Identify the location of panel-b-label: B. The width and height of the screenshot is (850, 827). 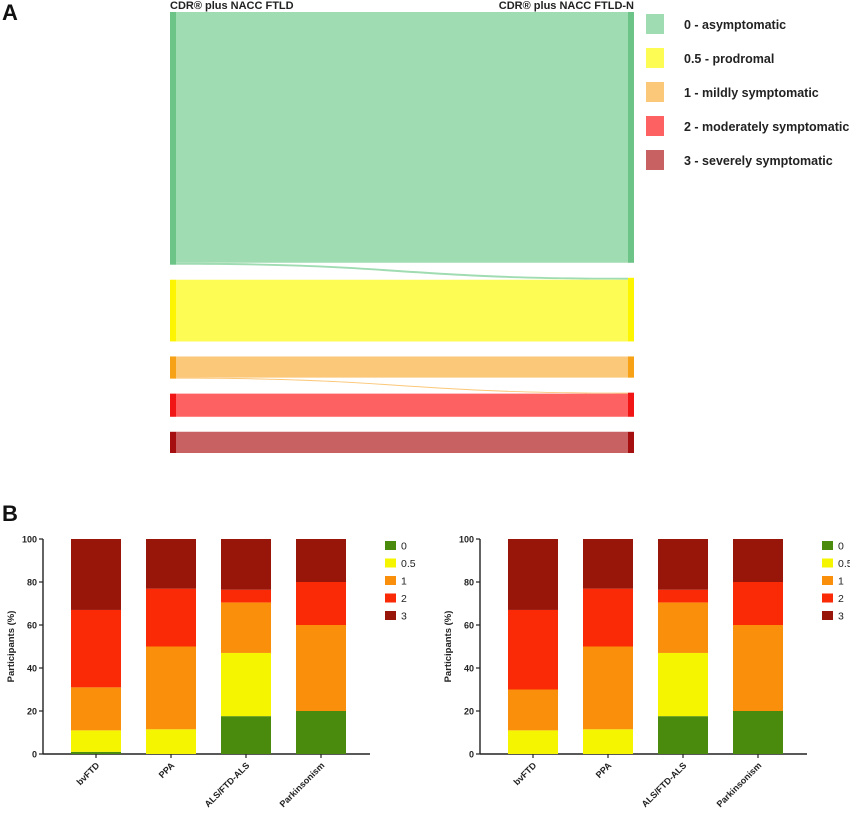
(10, 513).